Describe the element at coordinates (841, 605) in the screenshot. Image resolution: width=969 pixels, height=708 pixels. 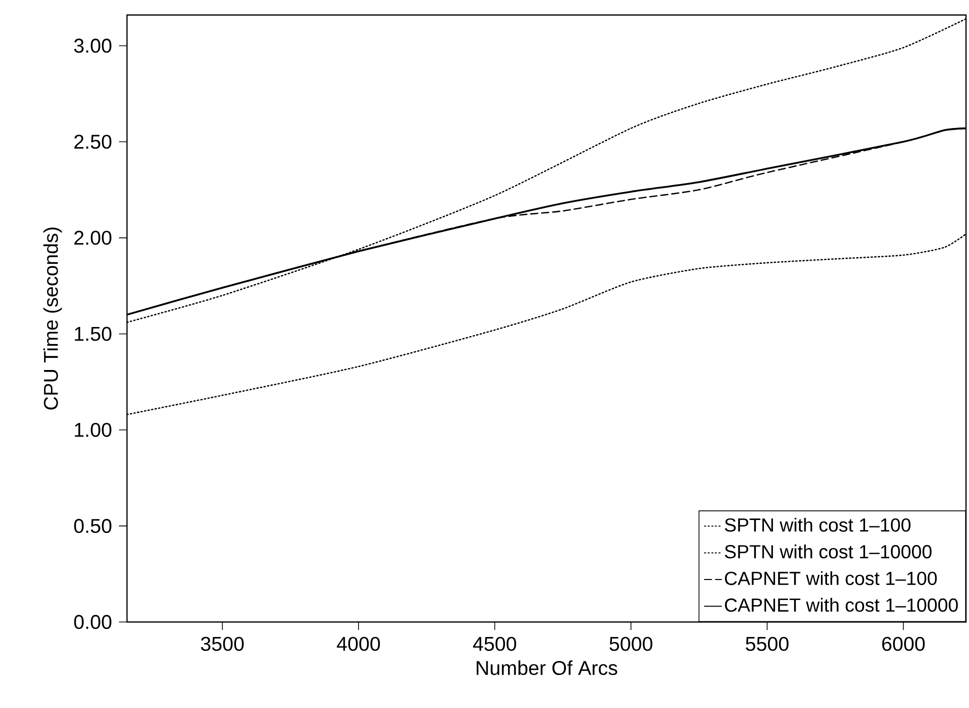
I see `legend-label: CAPNET with cost 1–10000` at that location.